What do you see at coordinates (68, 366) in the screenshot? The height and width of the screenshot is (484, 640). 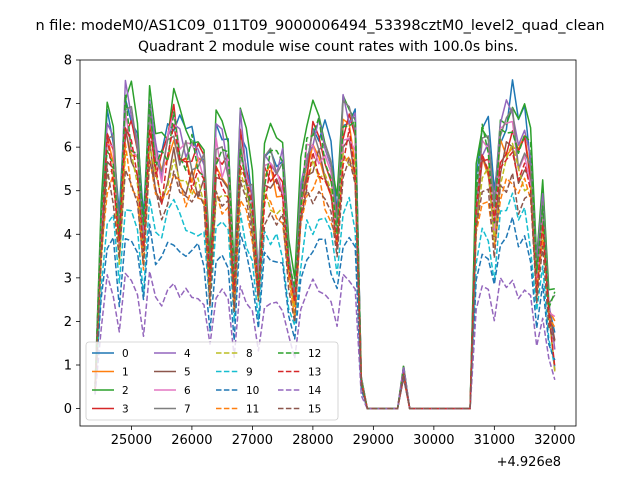 I see `y-tick-label: 1` at bounding box center [68, 366].